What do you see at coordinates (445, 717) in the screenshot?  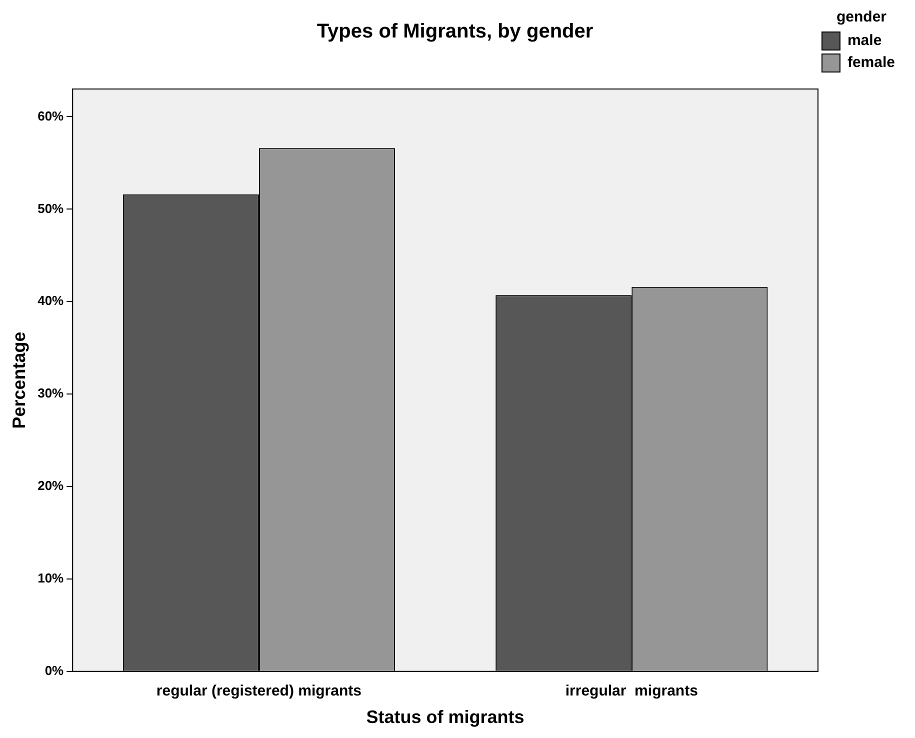 I see `x-axis-title: Status of migrants` at bounding box center [445, 717].